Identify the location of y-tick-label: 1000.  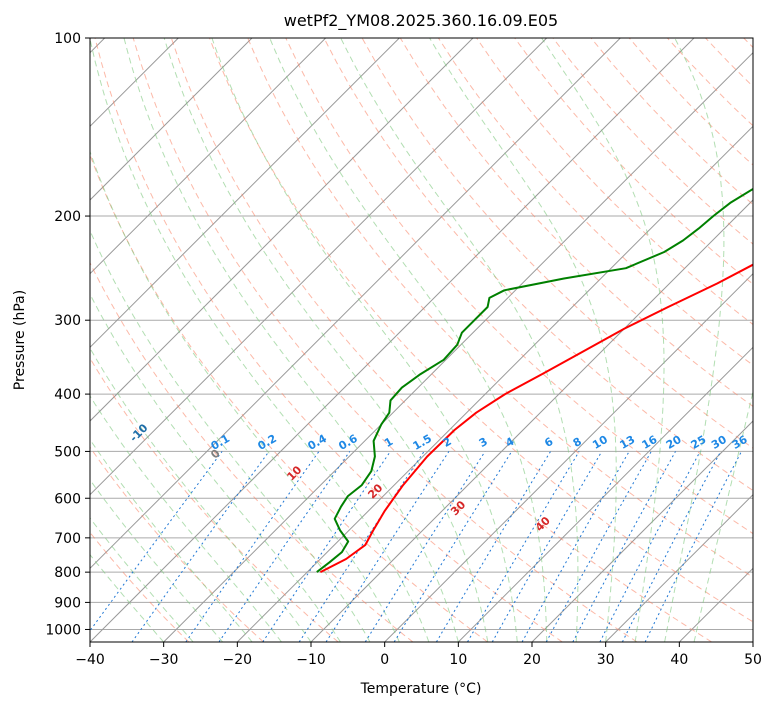
(63, 630).